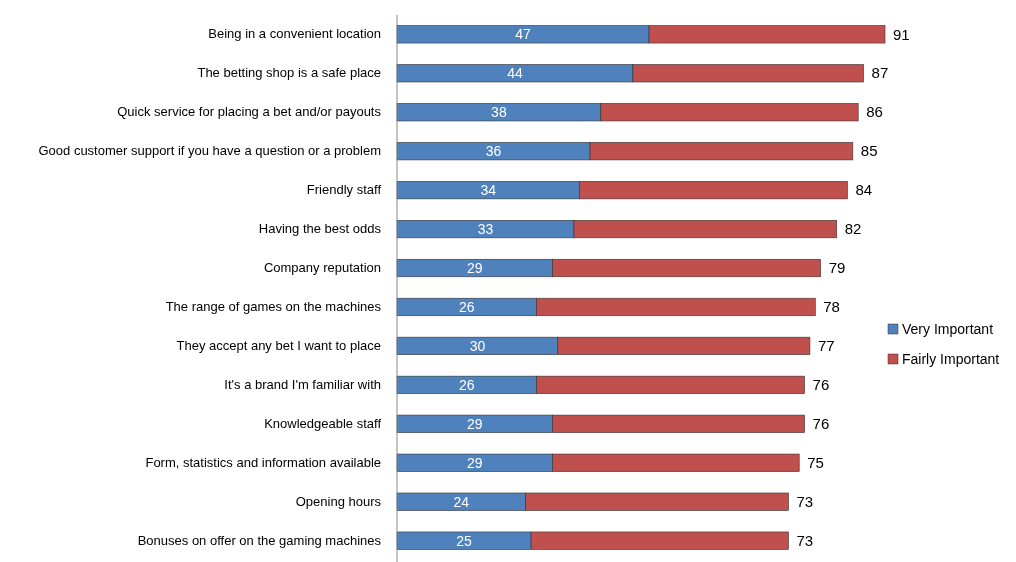  I want to click on data-label: 47, so click(523, 34).